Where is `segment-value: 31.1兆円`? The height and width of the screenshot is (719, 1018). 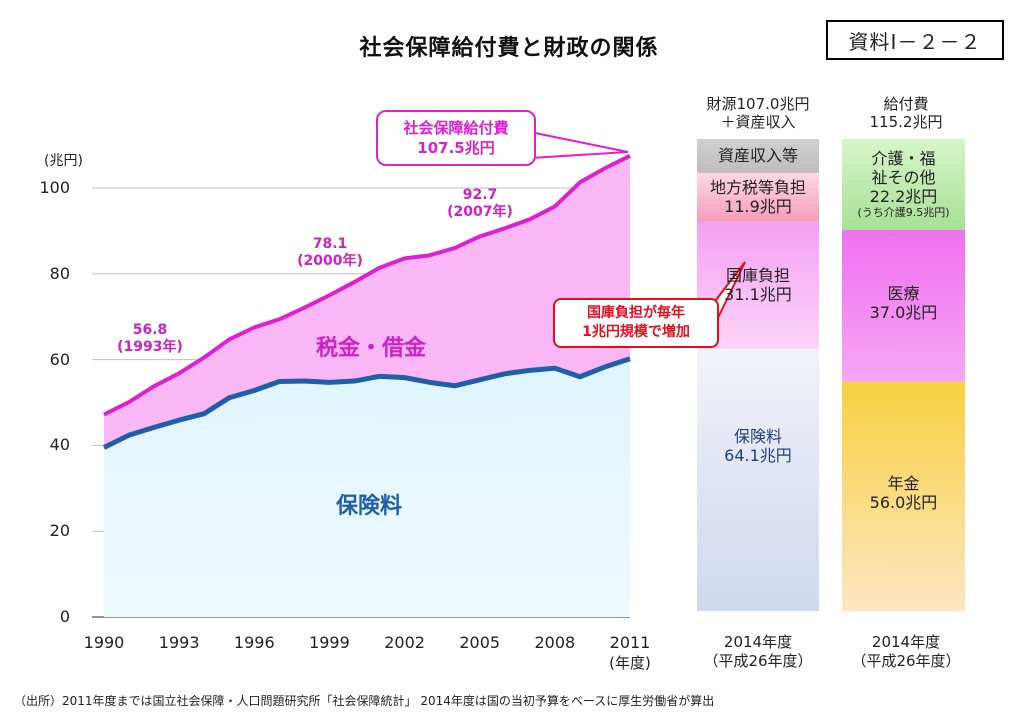
segment-value: 31.1兆円 is located at coordinates (758, 294).